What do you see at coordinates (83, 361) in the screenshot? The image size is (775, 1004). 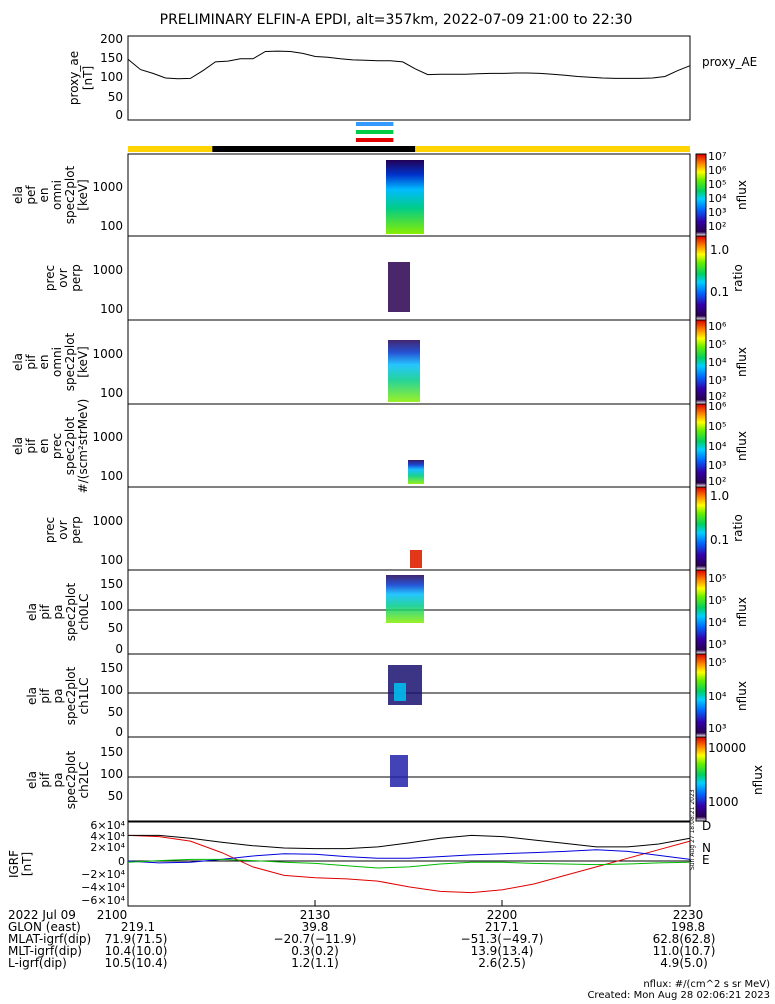 I see `spec-3-ylabel-5: [keV]` at bounding box center [83, 361].